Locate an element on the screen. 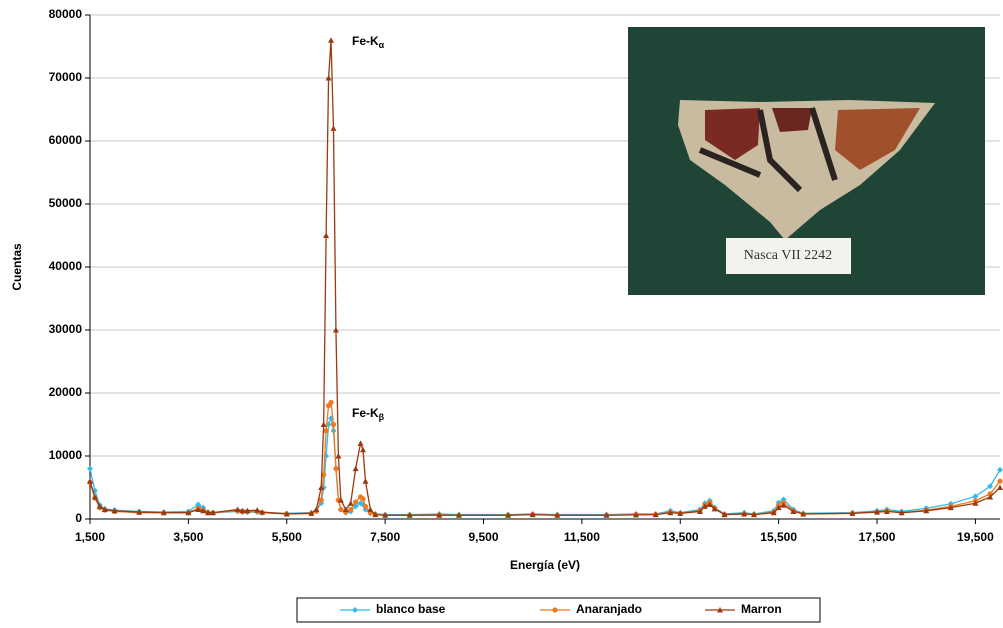 The height and width of the screenshot is (628, 1003). x-tick-label: 7,500 is located at coordinates (385, 537).